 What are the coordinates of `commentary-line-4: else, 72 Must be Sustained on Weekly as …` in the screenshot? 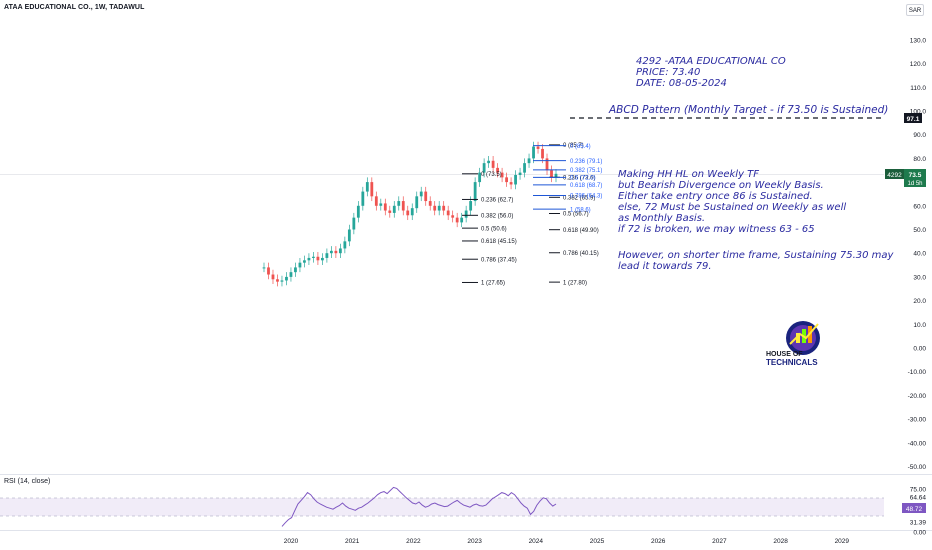 It's located at (732, 207).